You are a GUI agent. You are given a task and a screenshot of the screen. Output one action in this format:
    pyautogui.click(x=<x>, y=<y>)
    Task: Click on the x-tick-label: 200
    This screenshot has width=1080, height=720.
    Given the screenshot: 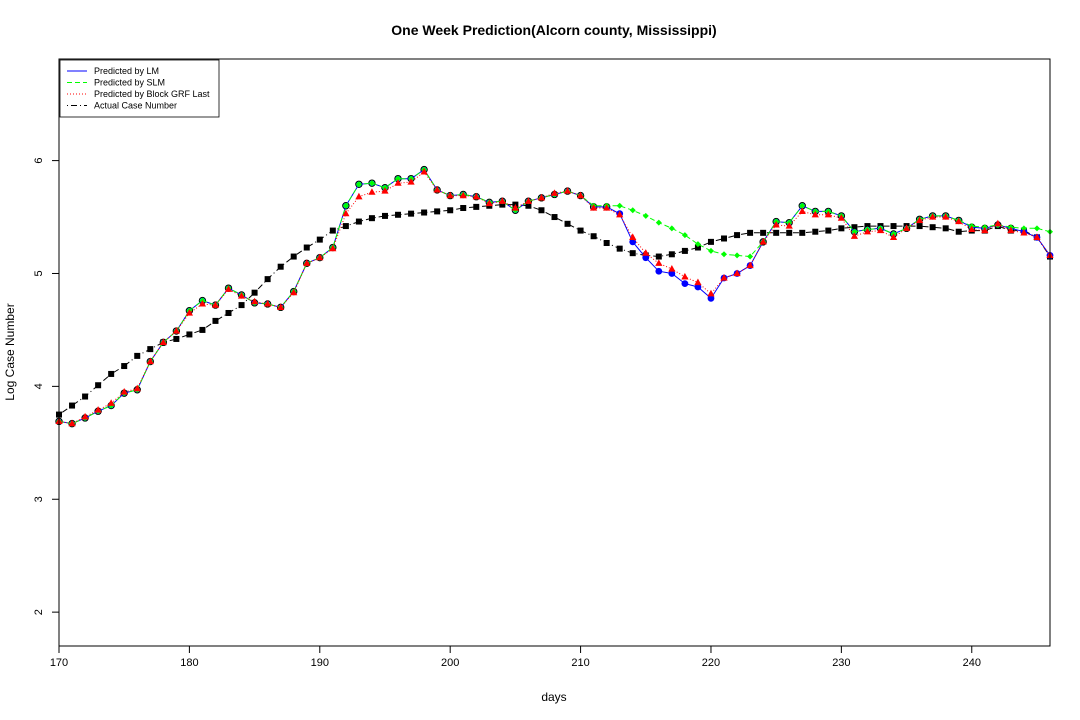 What is the action you would take?
    pyautogui.click(x=450, y=663)
    